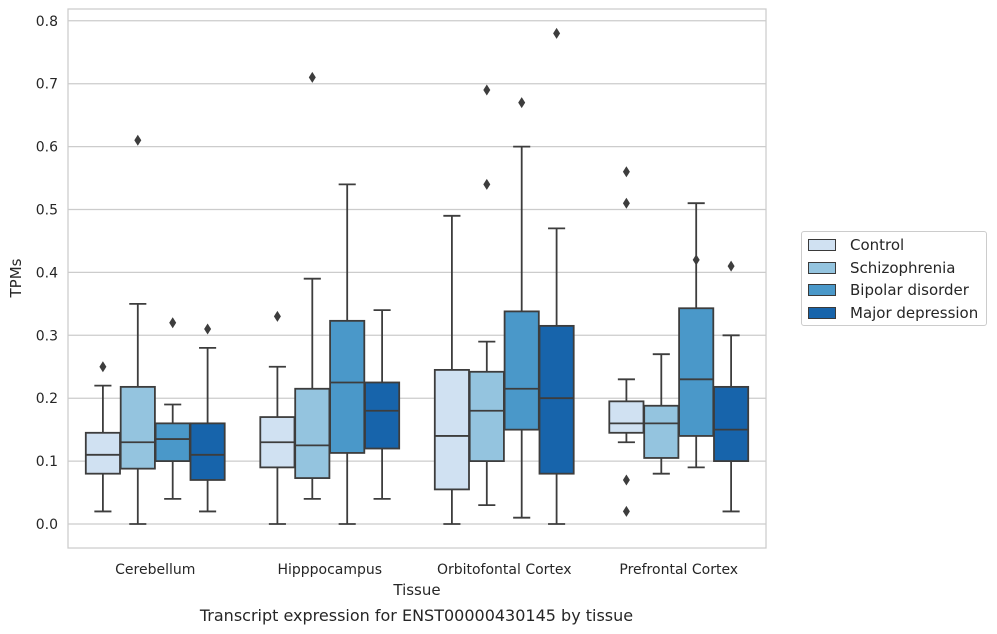 The image size is (997, 634). What do you see at coordinates (822, 313) in the screenshot?
I see `legend-swatch-major-depression` at bounding box center [822, 313].